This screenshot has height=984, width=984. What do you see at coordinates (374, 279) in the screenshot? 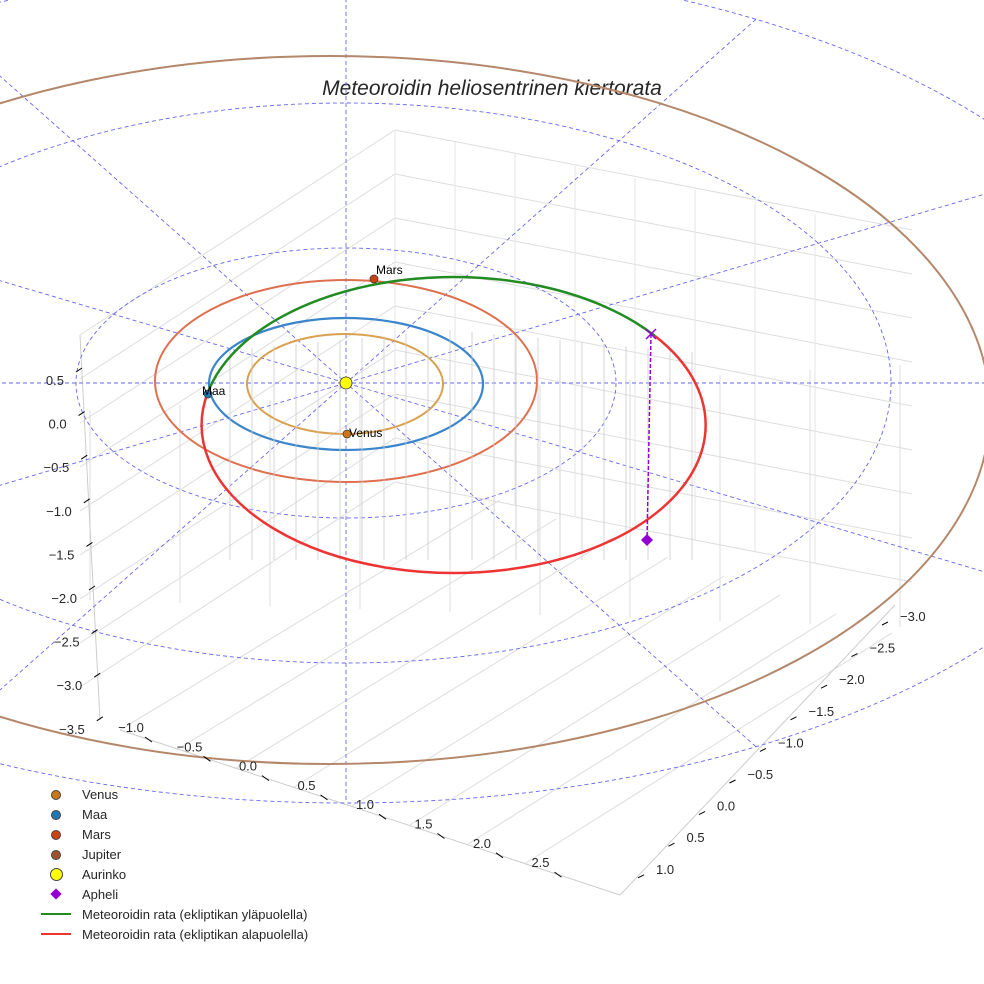
I see `mars-marker` at bounding box center [374, 279].